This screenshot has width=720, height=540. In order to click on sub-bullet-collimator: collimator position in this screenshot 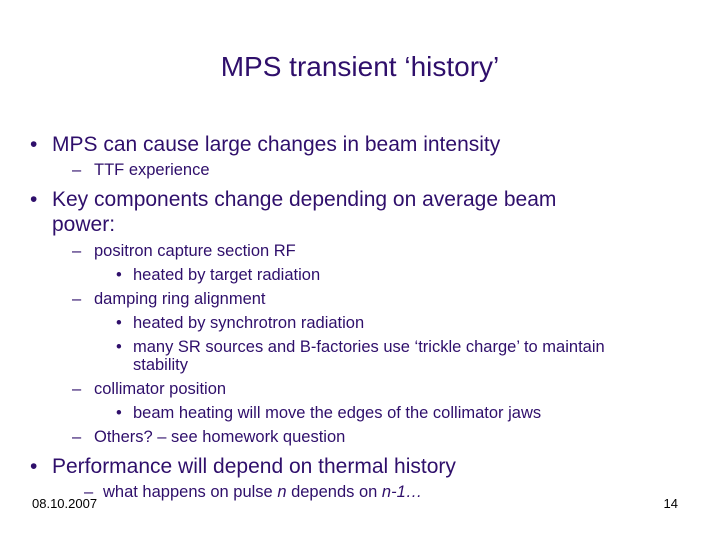, I will do `click(160, 389)`.